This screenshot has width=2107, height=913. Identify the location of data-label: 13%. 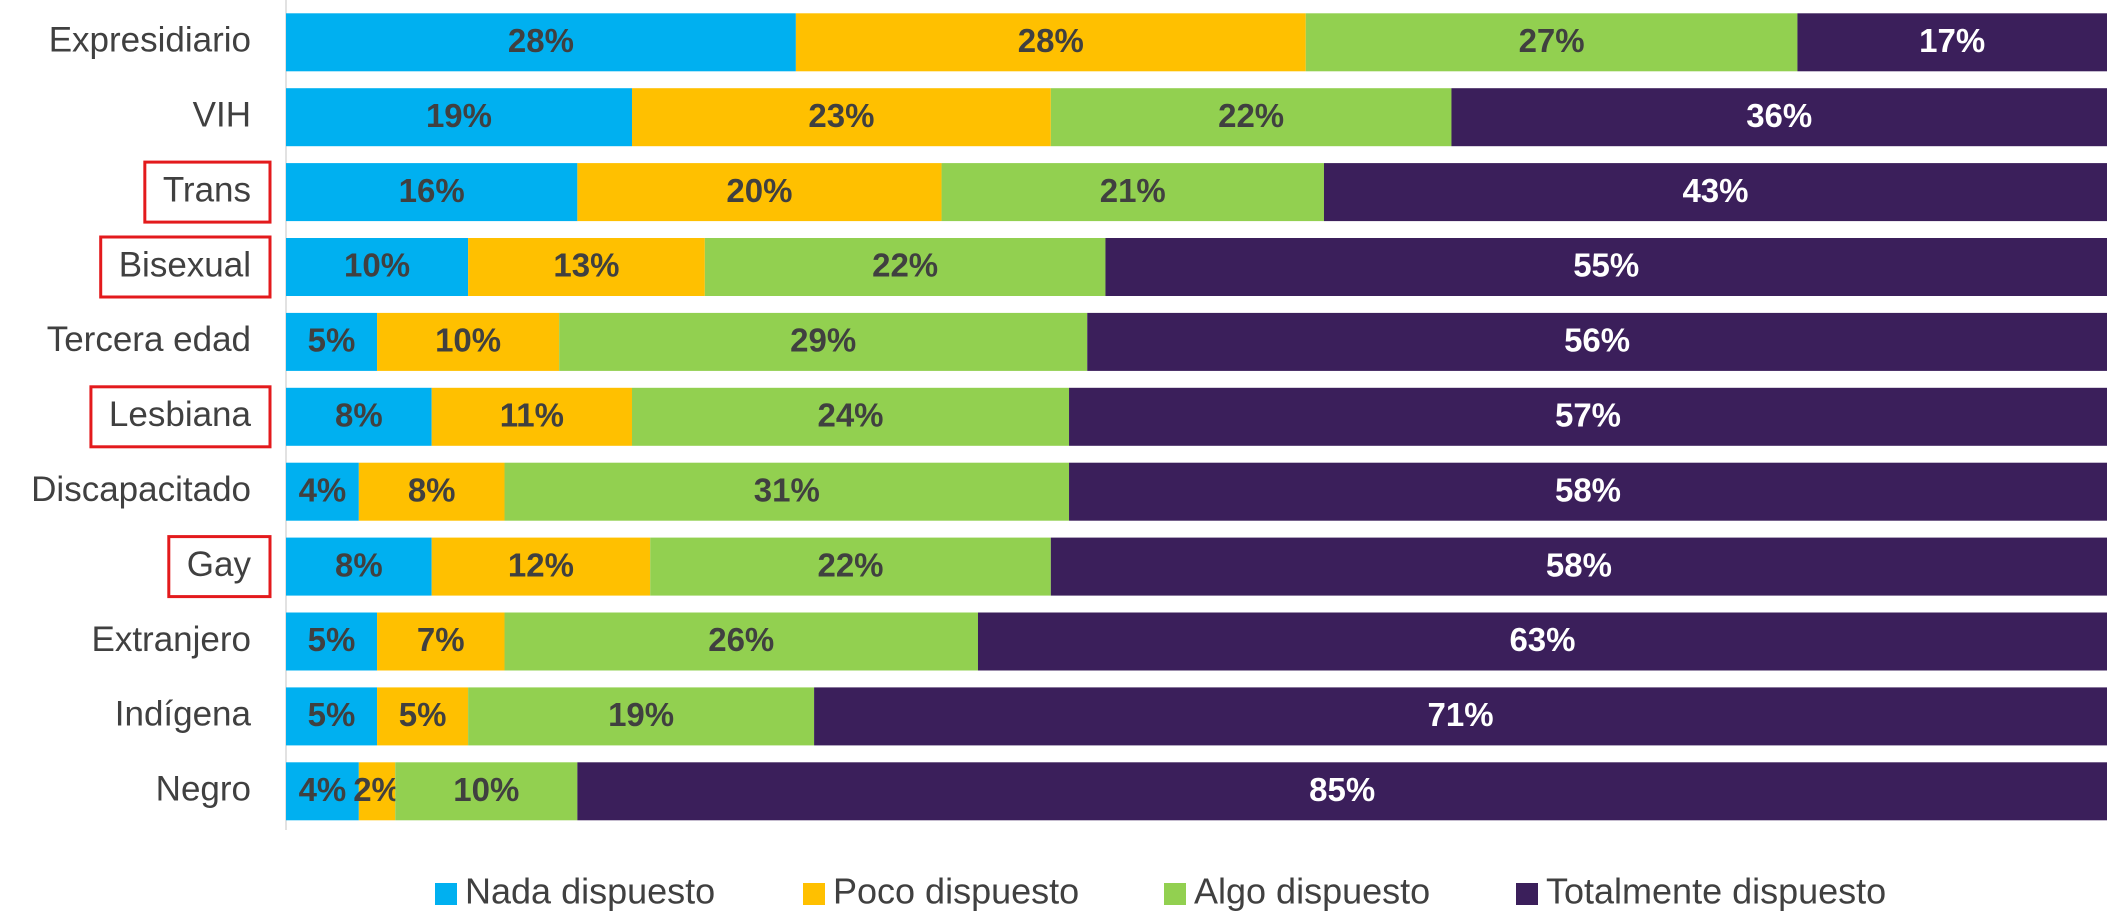
(586, 265).